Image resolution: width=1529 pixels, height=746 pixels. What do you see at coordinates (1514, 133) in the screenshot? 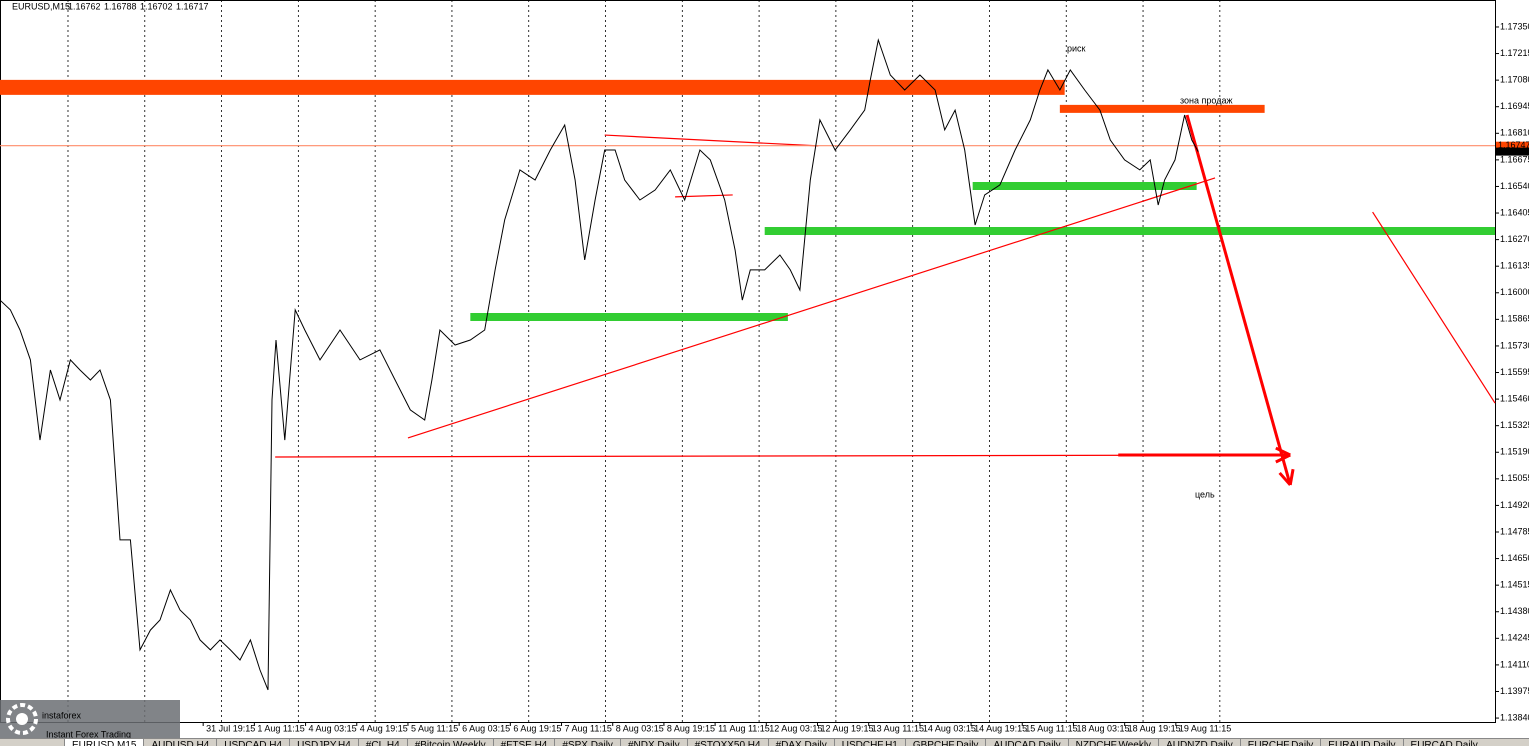
I see `y-tick-label: 1.16810` at bounding box center [1514, 133].